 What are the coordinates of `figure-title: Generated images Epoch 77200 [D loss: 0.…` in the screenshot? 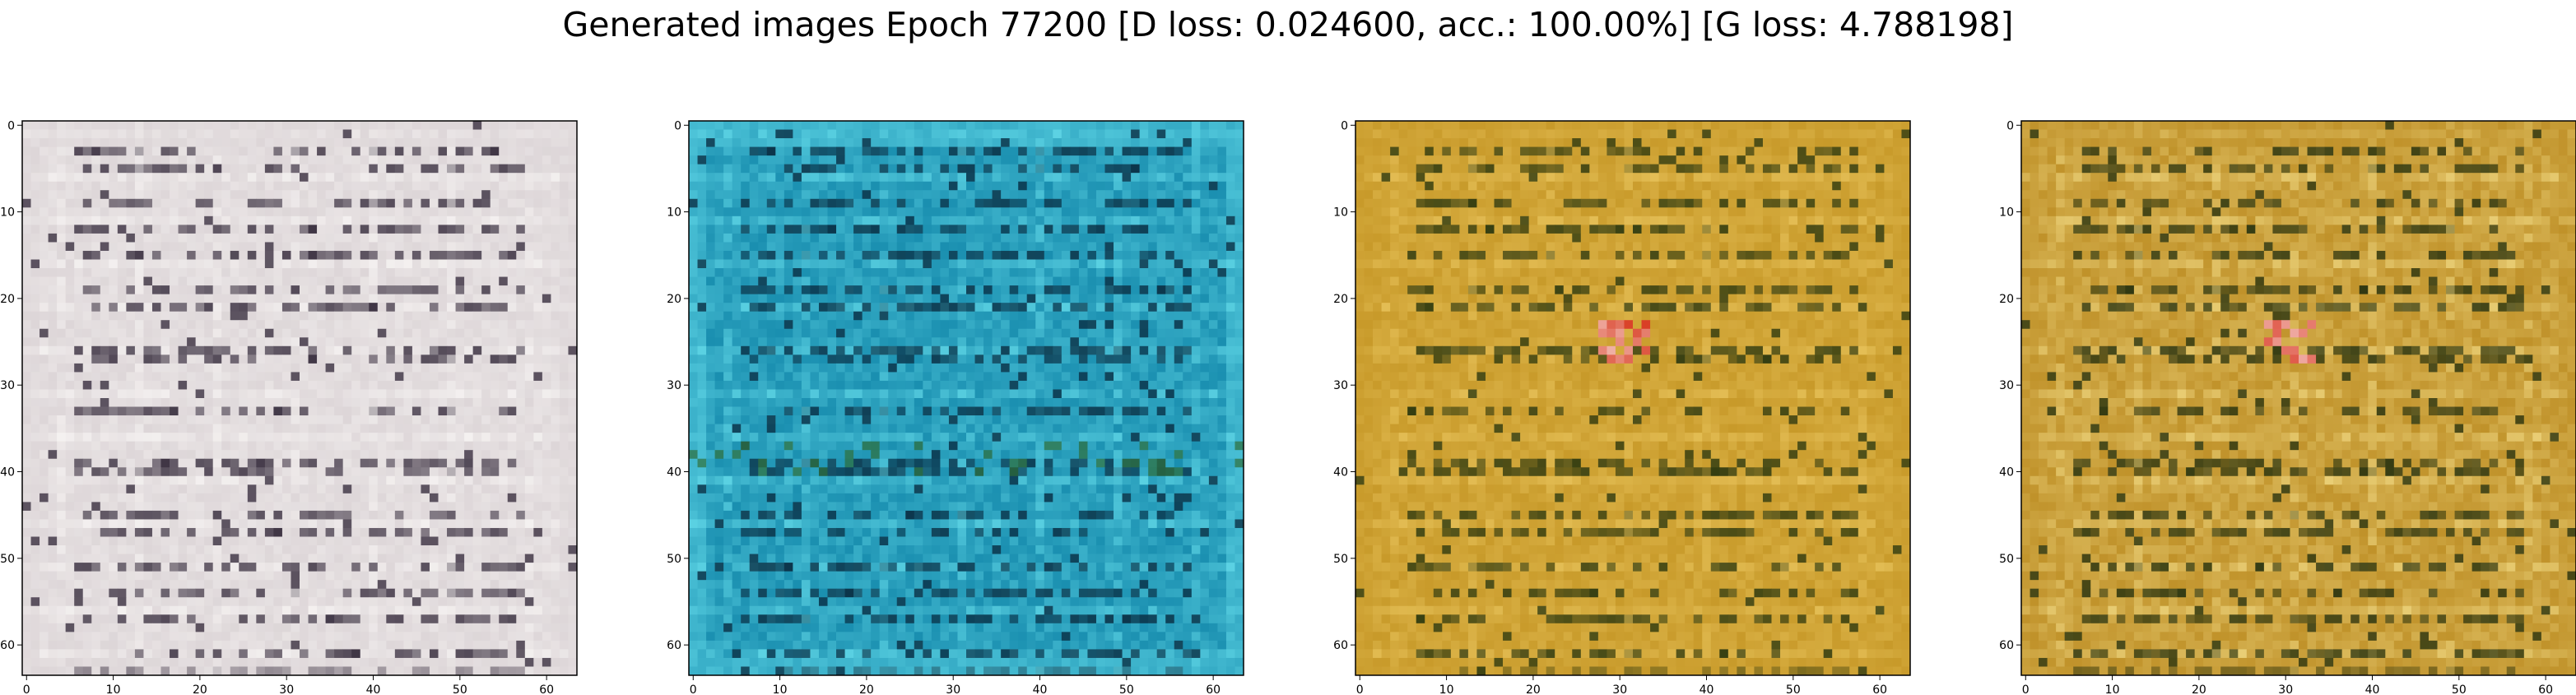 It's located at (1288, 24).